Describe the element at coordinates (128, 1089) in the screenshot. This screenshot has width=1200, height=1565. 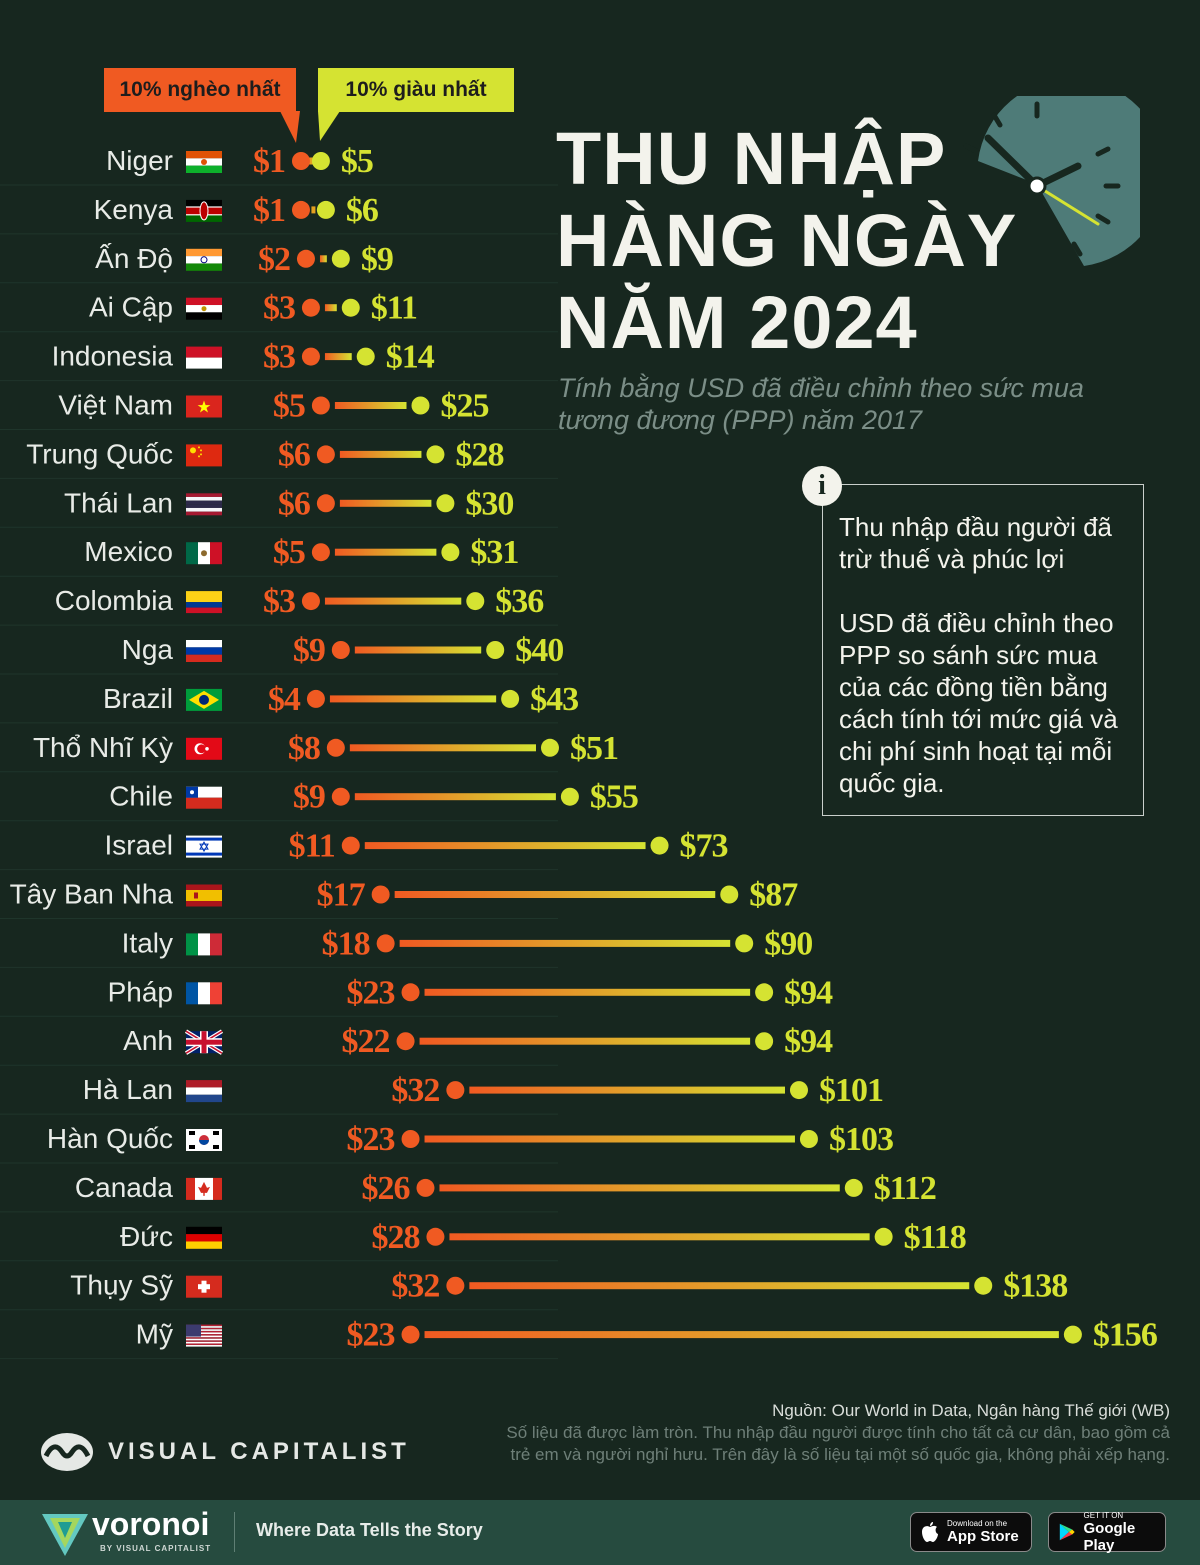
I see `country-label: Hà Lan` at that location.